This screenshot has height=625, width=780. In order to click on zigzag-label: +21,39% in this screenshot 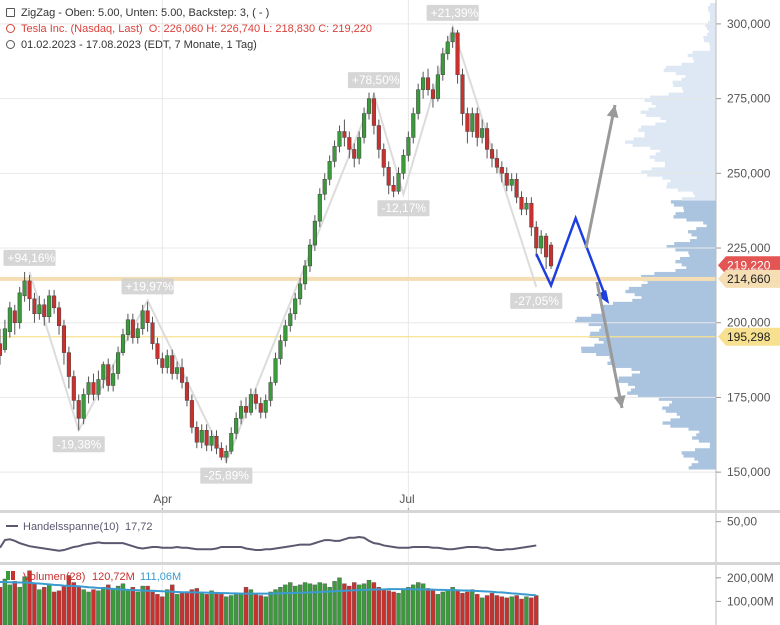, I will do `click(452, 12)`.